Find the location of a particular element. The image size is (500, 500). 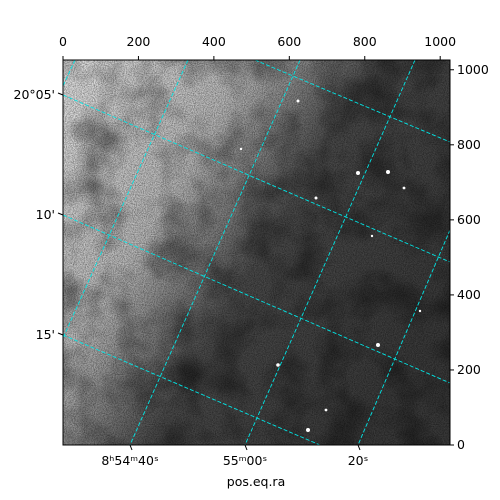

dec-label: 10' is located at coordinates (45, 214).